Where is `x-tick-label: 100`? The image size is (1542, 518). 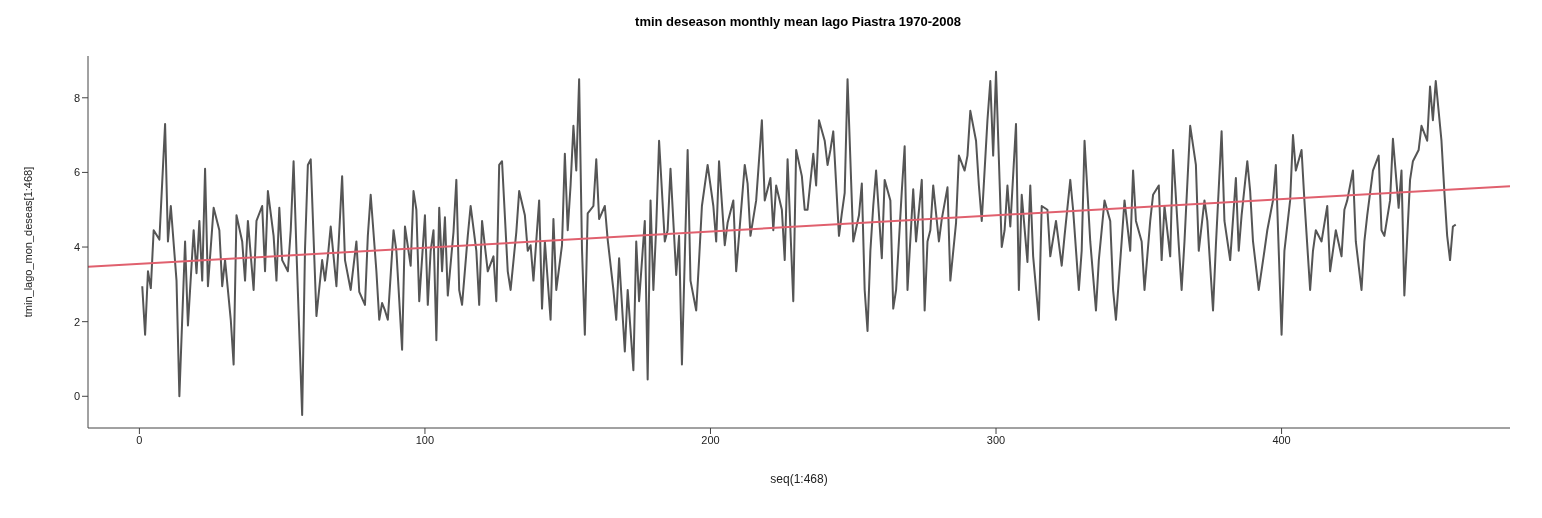 x-tick-label: 100 is located at coordinates (425, 439).